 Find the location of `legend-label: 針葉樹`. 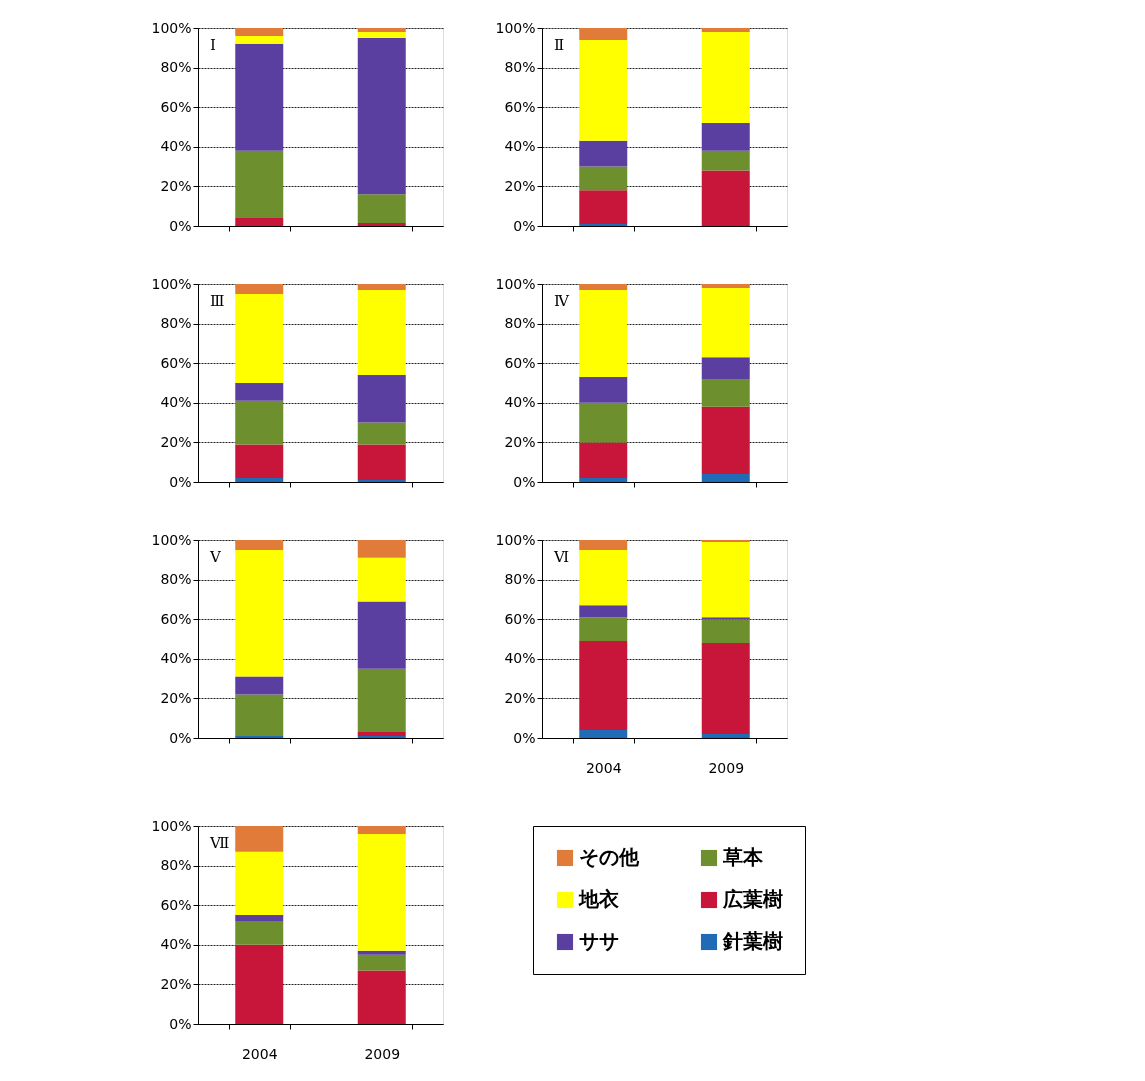

legend-label: 針葉樹 is located at coordinates (752, 941).